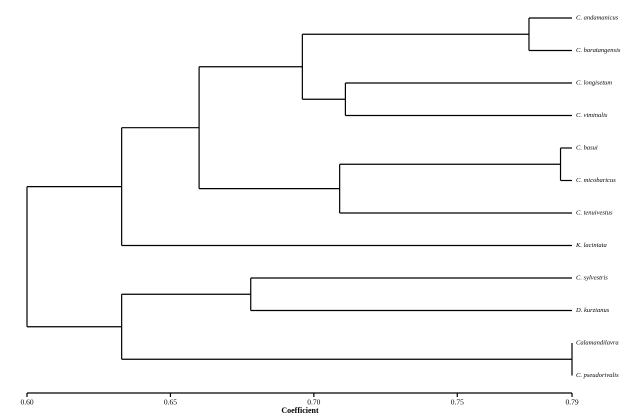 This screenshot has height=420, width=625. Describe the element at coordinates (594, 82) in the screenshot. I see `leaf-label: C. longisetum` at that location.